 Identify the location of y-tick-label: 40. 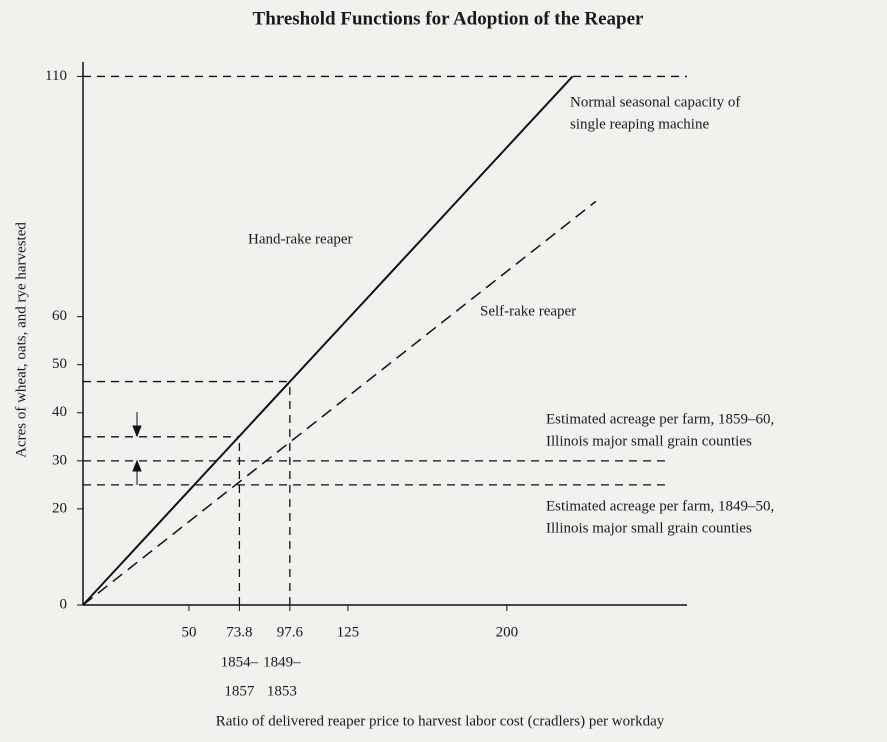
(59, 412).